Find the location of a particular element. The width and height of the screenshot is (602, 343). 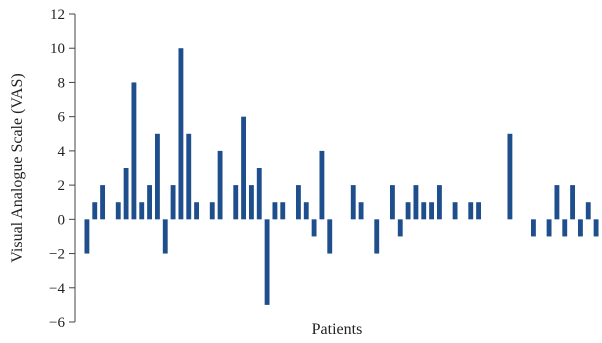

y-tick-label: 6 is located at coordinates (62, 118).